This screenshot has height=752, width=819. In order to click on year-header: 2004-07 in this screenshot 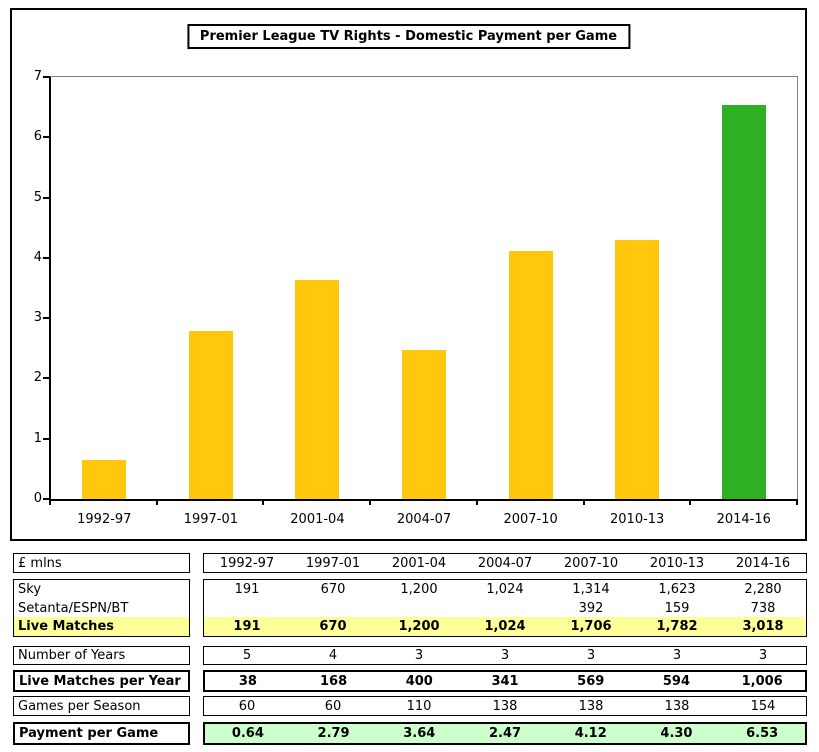, I will do `click(505, 563)`.